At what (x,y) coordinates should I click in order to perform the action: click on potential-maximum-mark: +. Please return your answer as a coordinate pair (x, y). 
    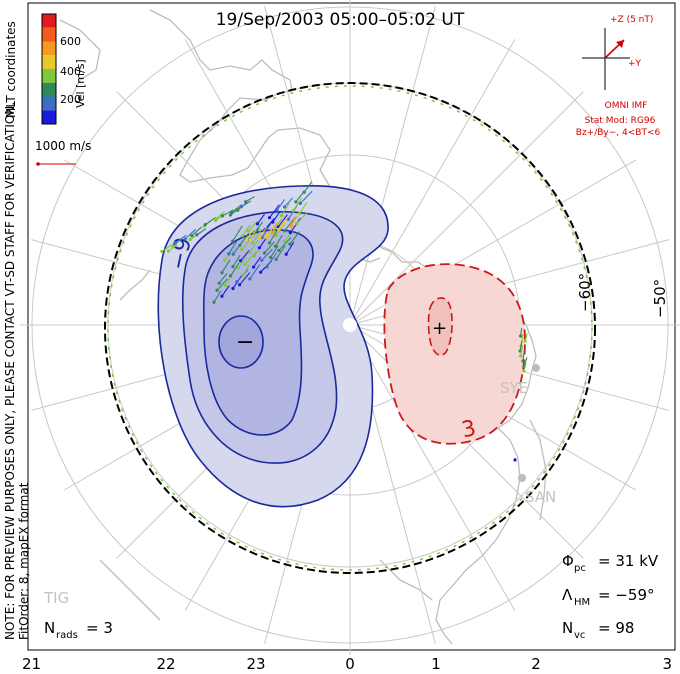
    Looking at the image, I should click on (439, 328).